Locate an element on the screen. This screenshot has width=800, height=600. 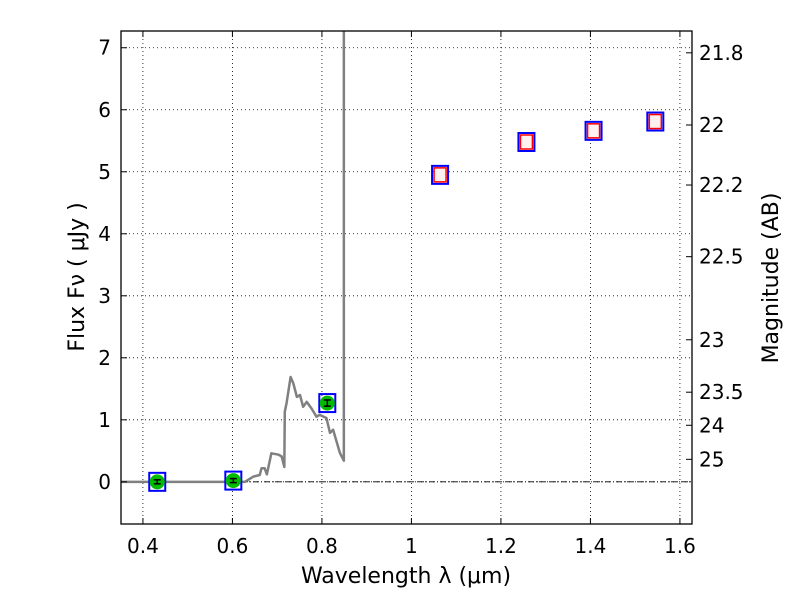
y2-tick-label: 22.2 is located at coordinates (721, 185).